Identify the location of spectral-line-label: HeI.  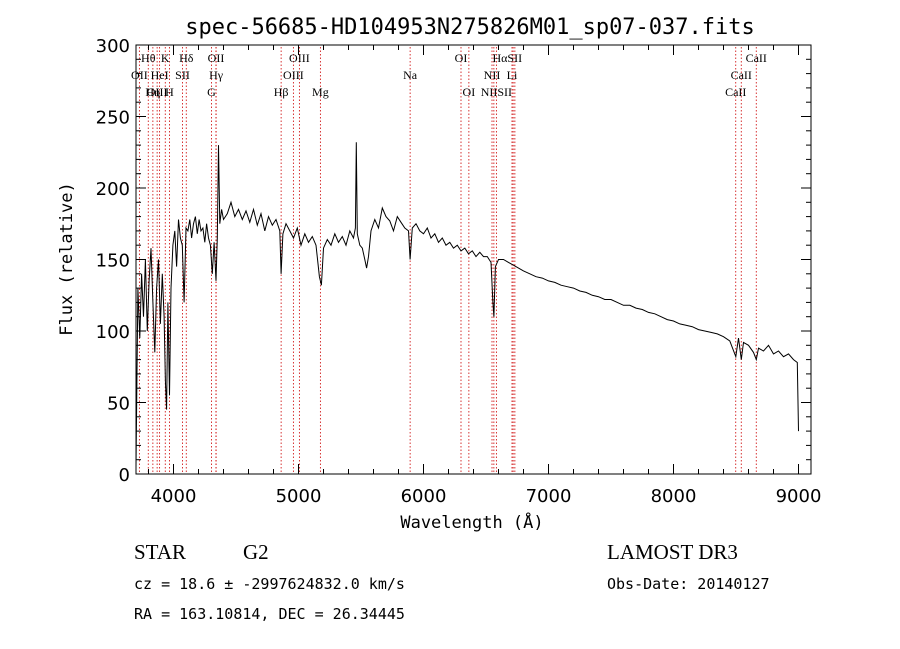
(160, 75).